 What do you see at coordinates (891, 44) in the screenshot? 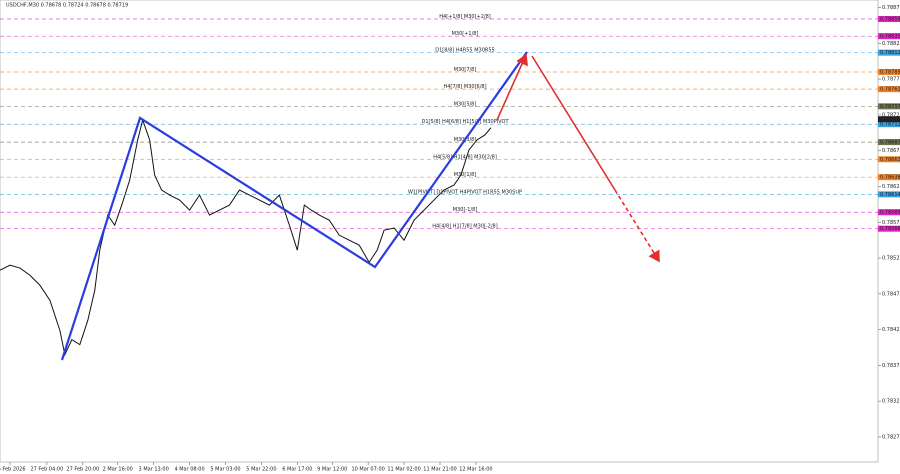
I see `y-tick-label: 0.78825` at bounding box center [891, 44].